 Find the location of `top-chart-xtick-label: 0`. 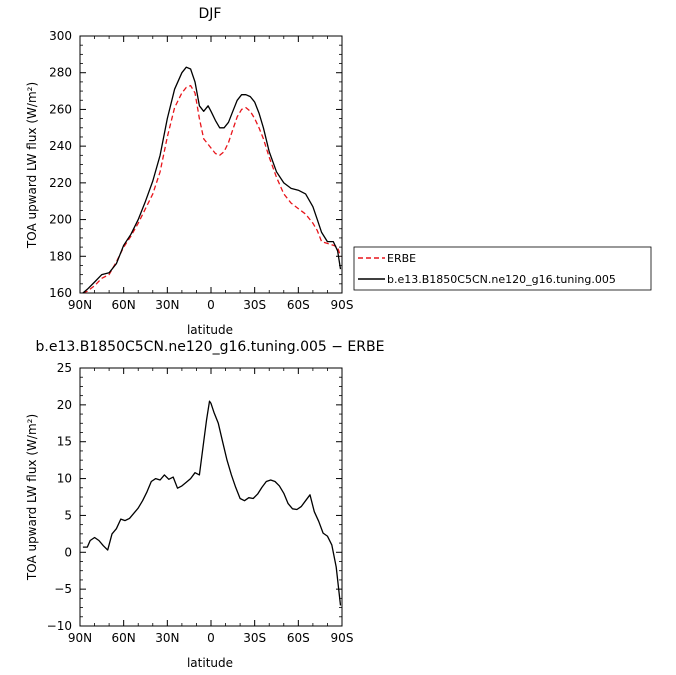

top-chart-xtick-label: 0 is located at coordinates (211, 305).